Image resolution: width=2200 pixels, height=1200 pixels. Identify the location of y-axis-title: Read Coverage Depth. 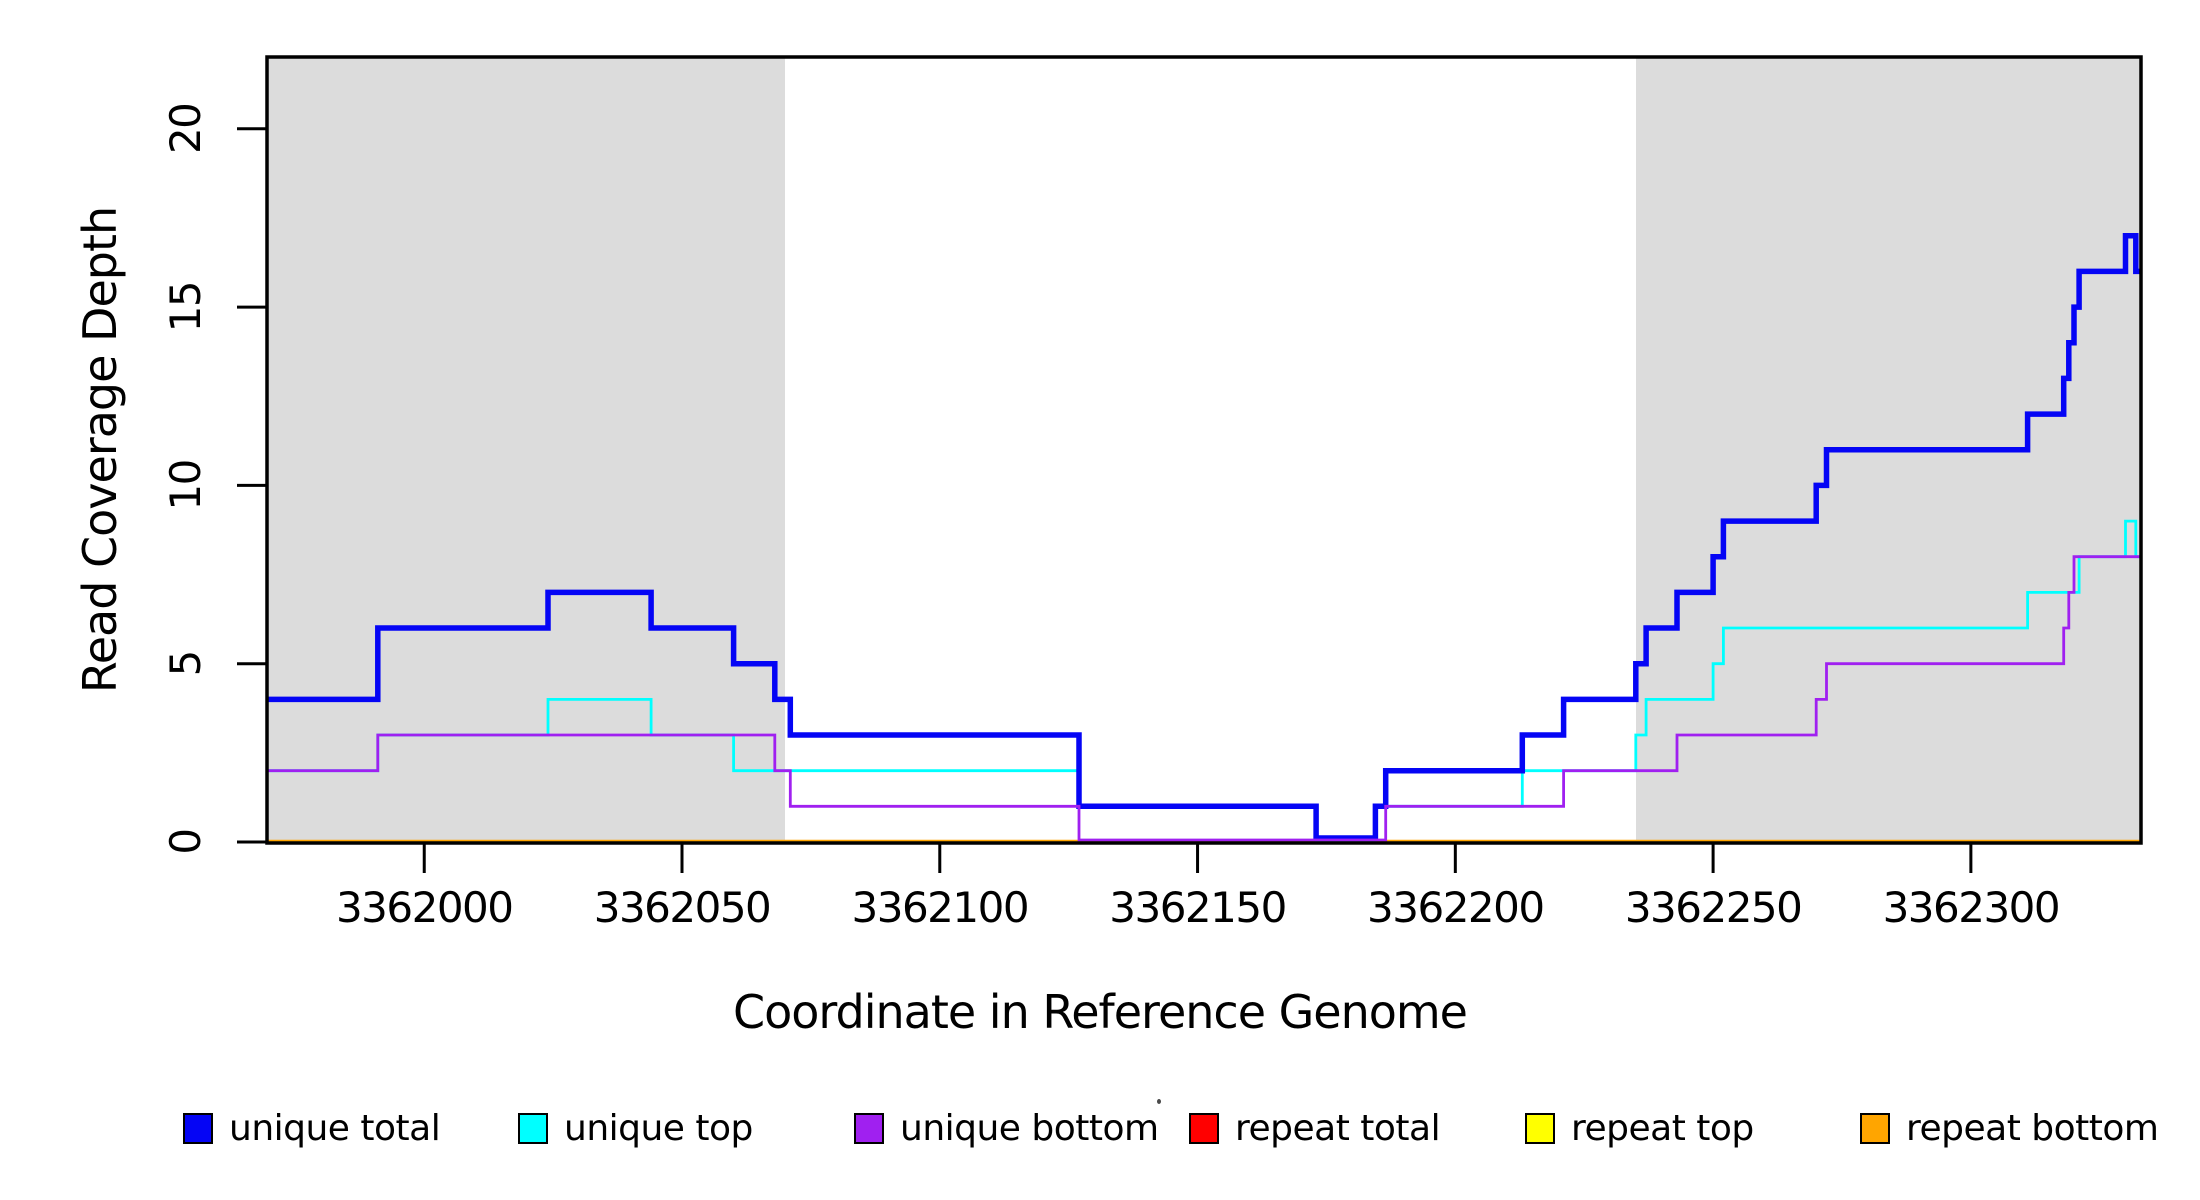
(100, 450).